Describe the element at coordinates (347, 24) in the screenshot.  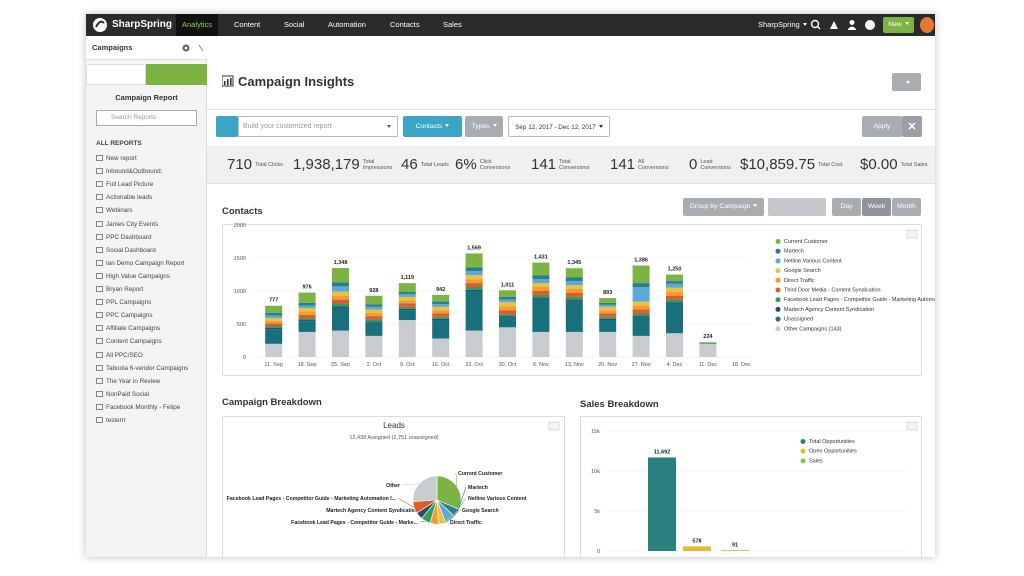
I see `nav-item: Automation` at that location.